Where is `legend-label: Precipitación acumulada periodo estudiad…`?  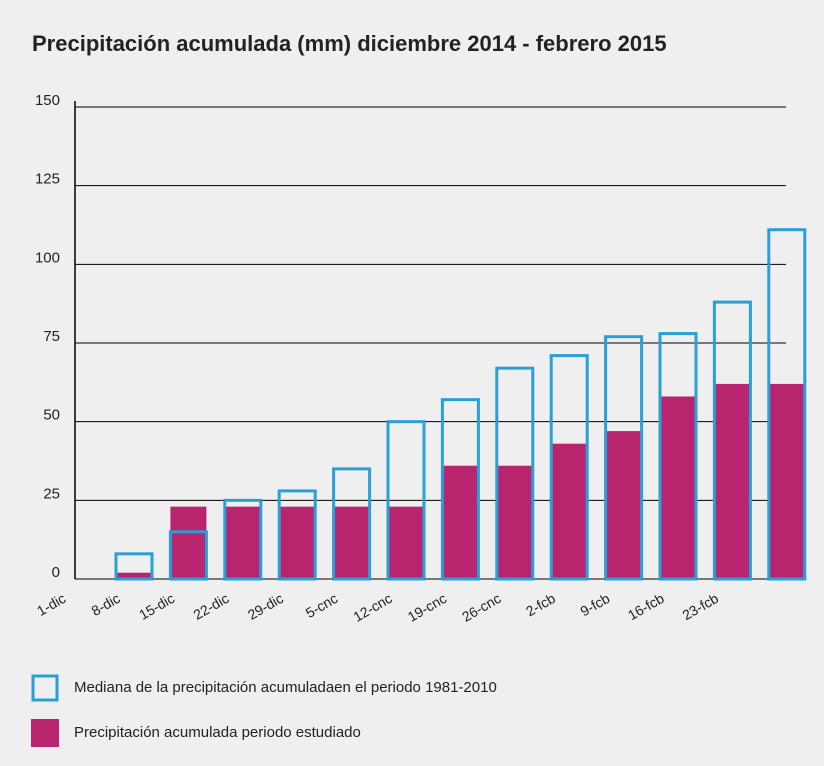 legend-label: Precipitación acumulada periodo estudiad… is located at coordinates (217, 732).